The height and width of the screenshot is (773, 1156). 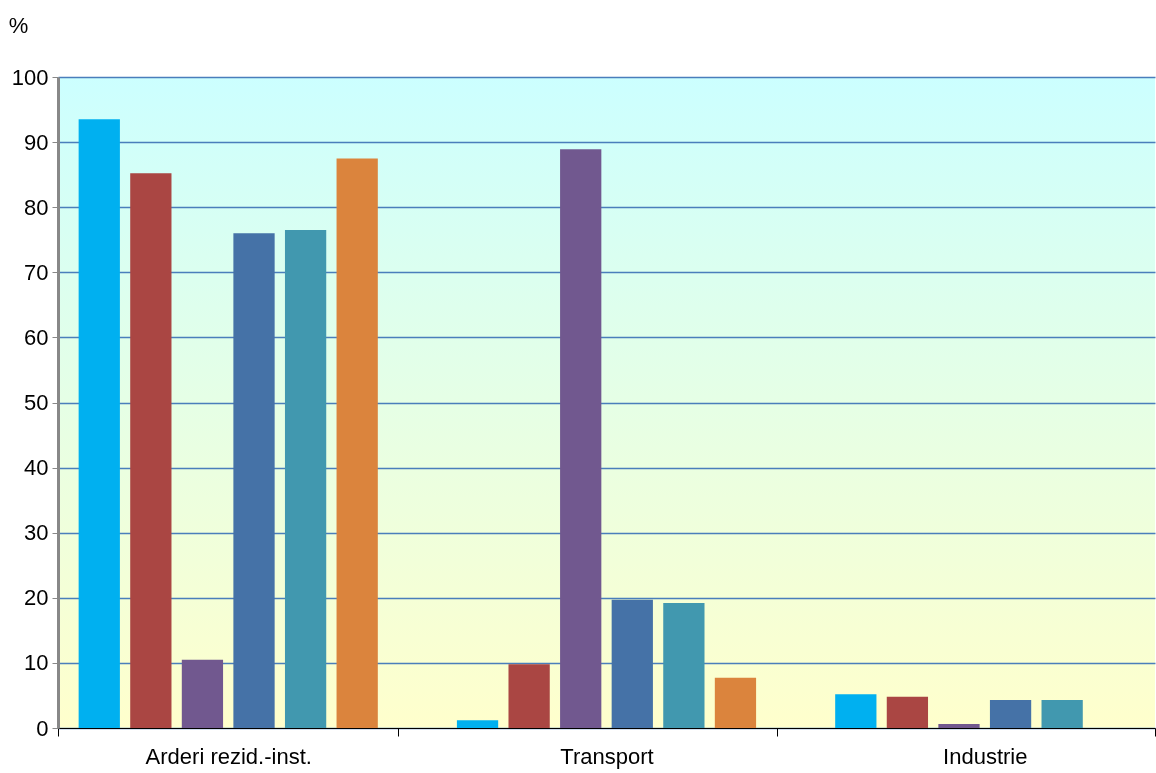 I want to click on y-tick-label: 70, so click(x=36, y=272).